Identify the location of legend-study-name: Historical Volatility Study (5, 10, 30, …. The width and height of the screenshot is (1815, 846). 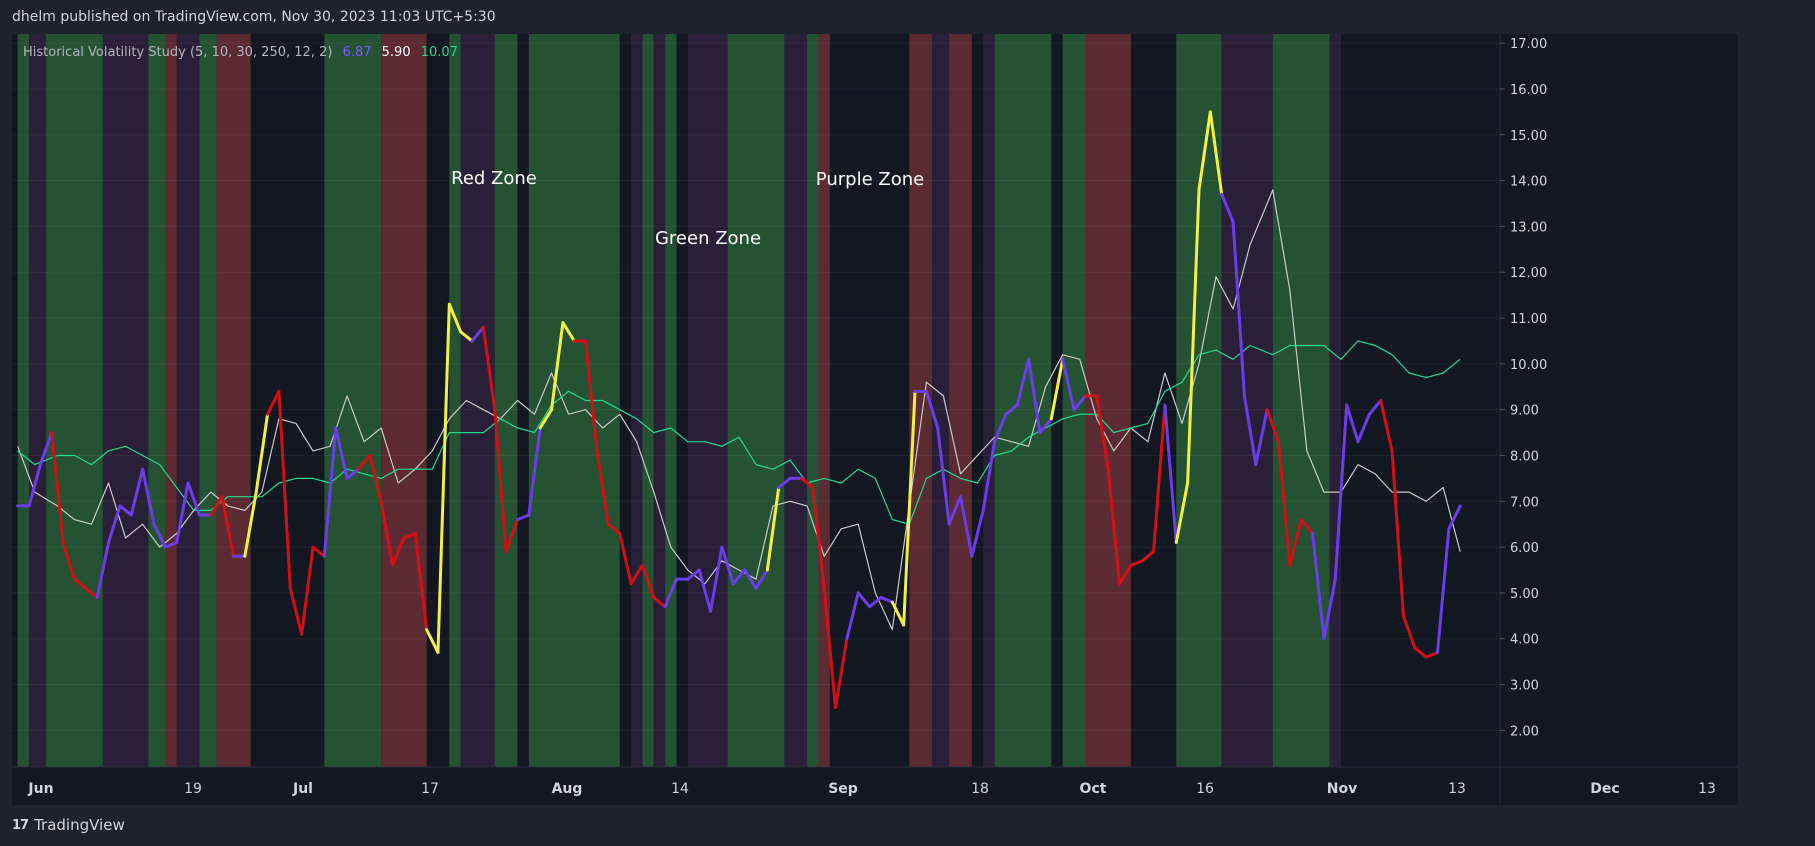
(178, 52).